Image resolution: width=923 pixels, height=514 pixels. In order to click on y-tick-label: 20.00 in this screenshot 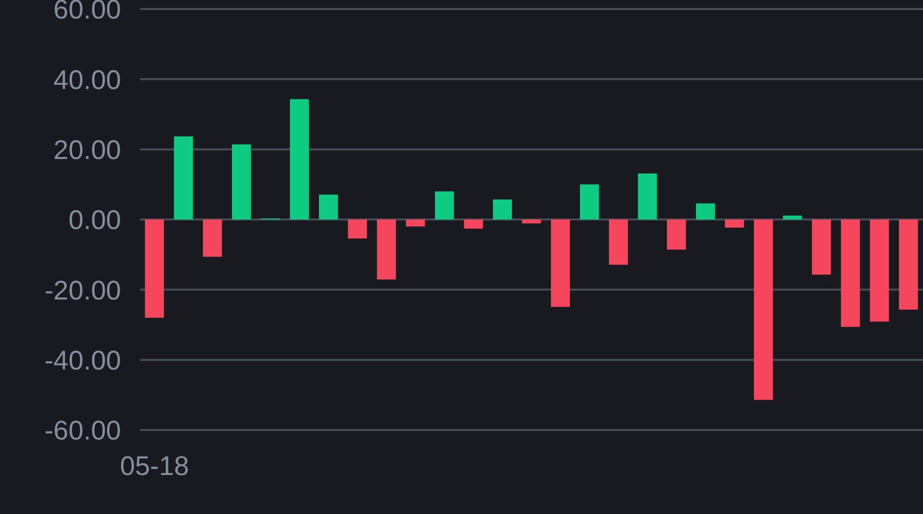, I will do `click(87, 149)`.